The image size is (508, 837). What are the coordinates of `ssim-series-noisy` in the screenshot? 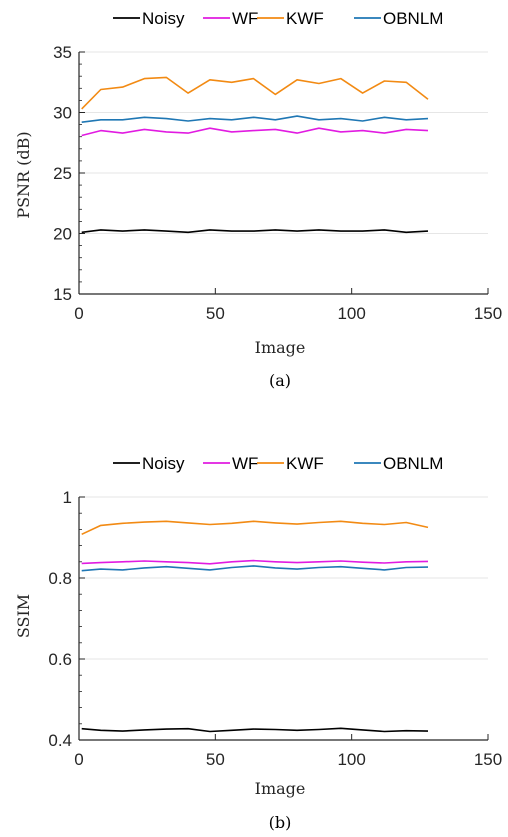 It's located at (255, 730).